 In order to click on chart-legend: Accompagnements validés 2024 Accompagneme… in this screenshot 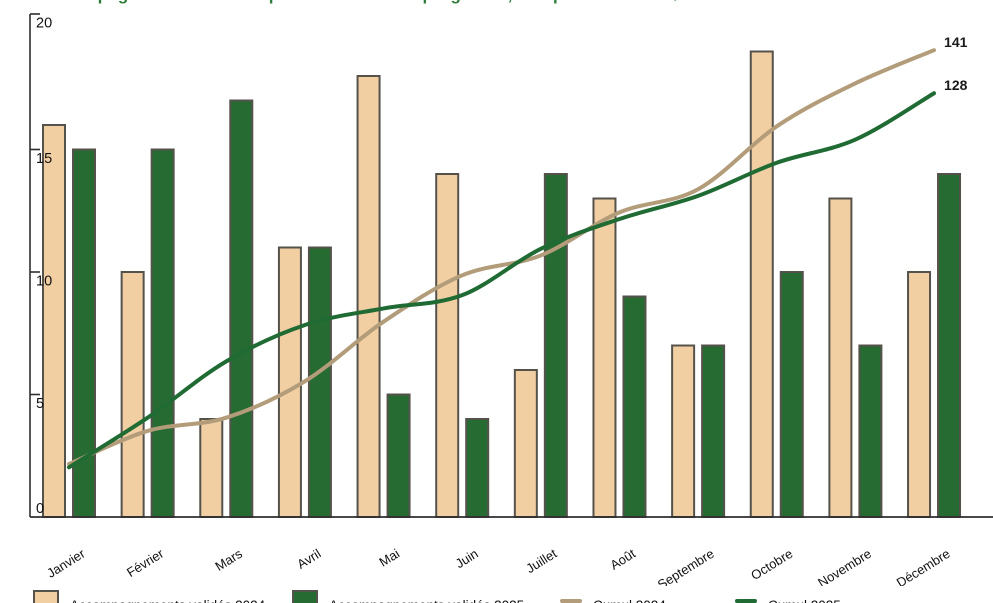, I will do `click(496, 596)`.